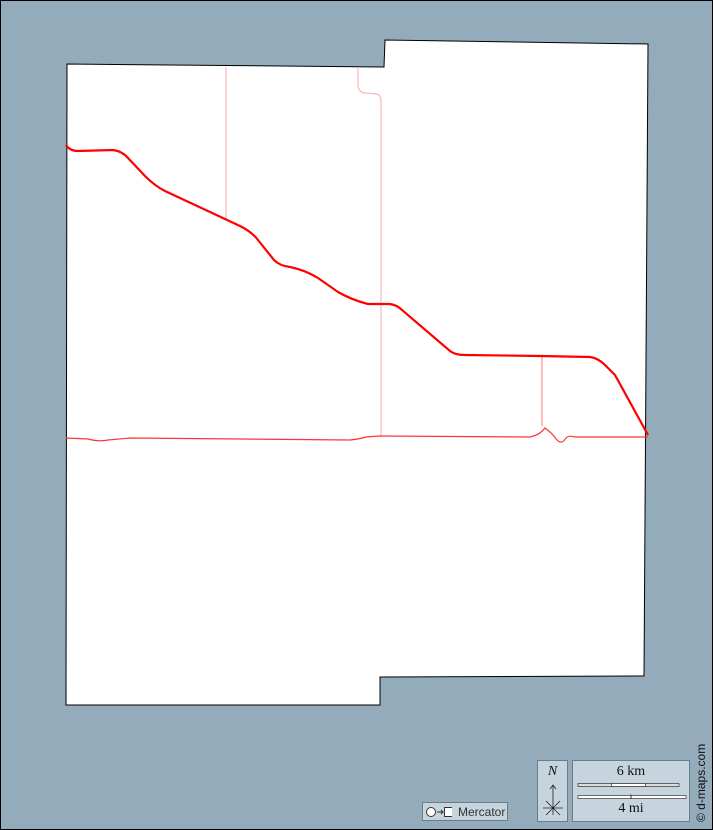  What do you see at coordinates (369, 252) in the screenshot?
I see `minor-road` at bounding box center [369, 252].